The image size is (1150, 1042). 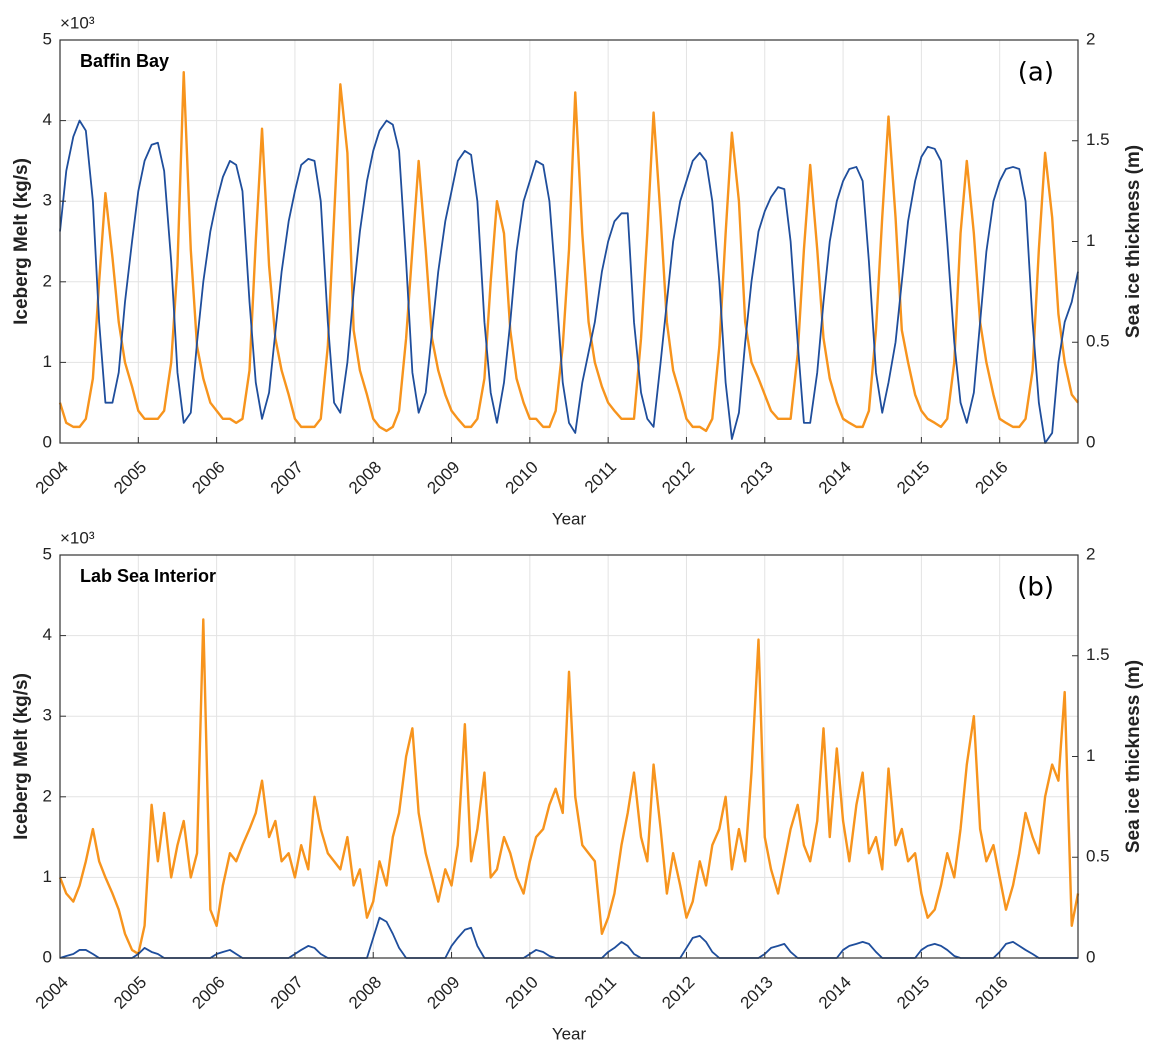 I want to click on panel-title: Baffin Bay, so click(x=124, y=61).